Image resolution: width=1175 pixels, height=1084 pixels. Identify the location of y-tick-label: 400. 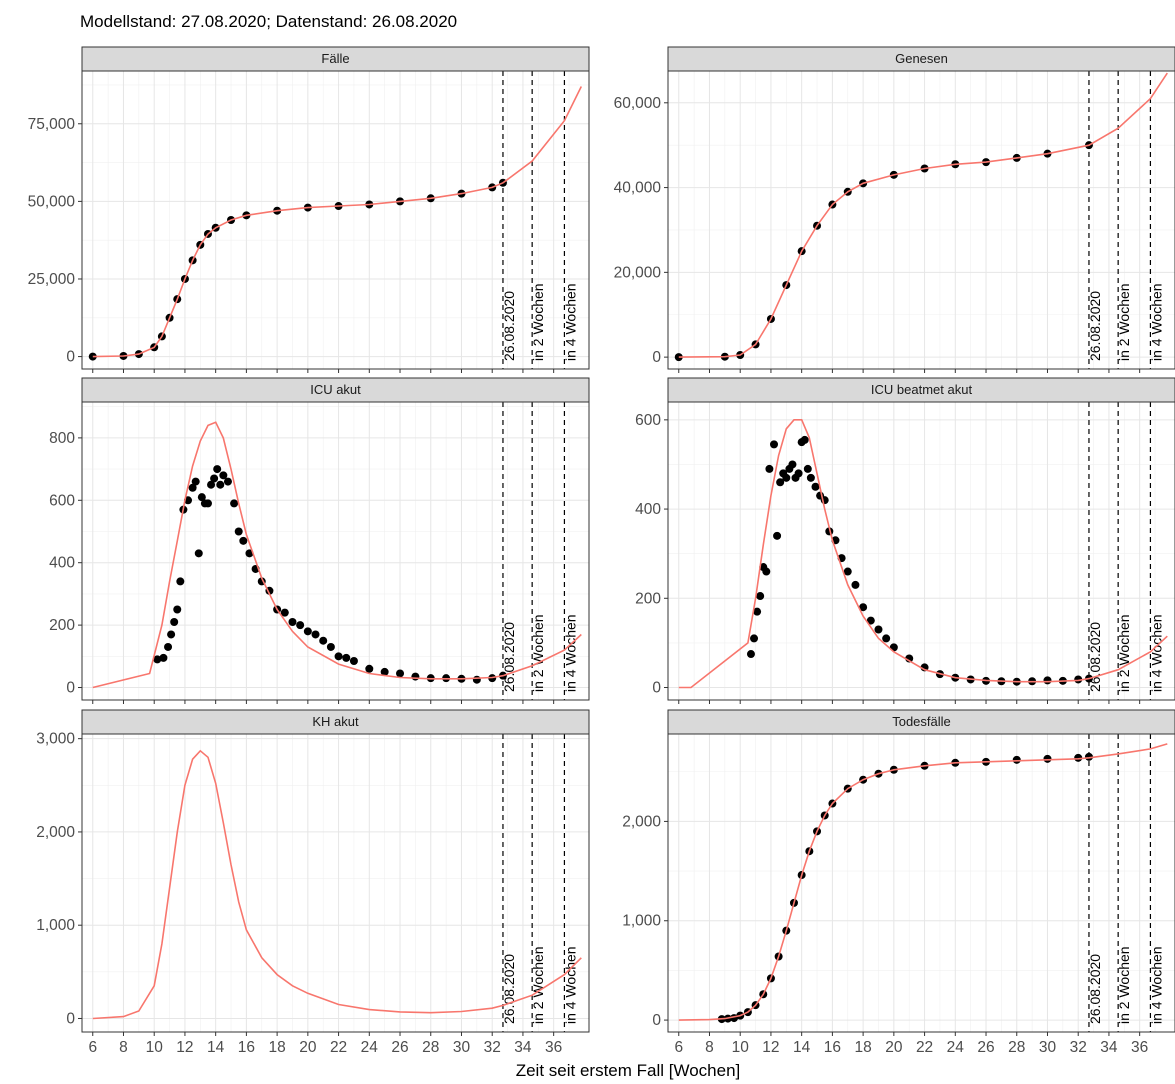
(62, 563).